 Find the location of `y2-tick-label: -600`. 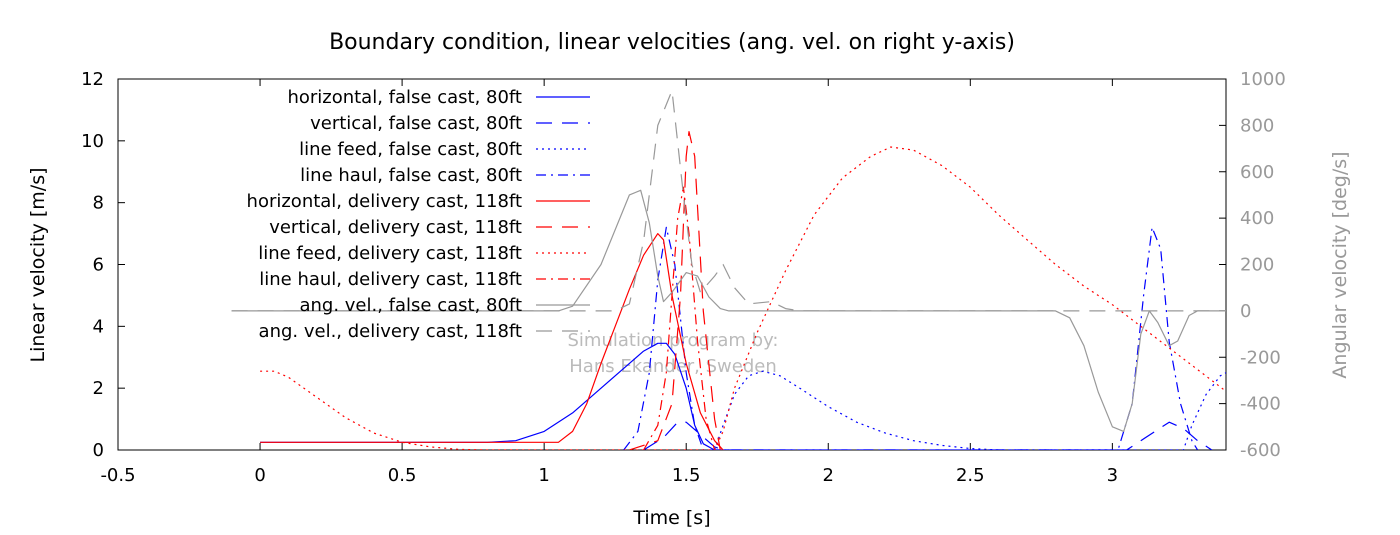

y2-tick-label: -600 is located at coordinates (1260, 450).